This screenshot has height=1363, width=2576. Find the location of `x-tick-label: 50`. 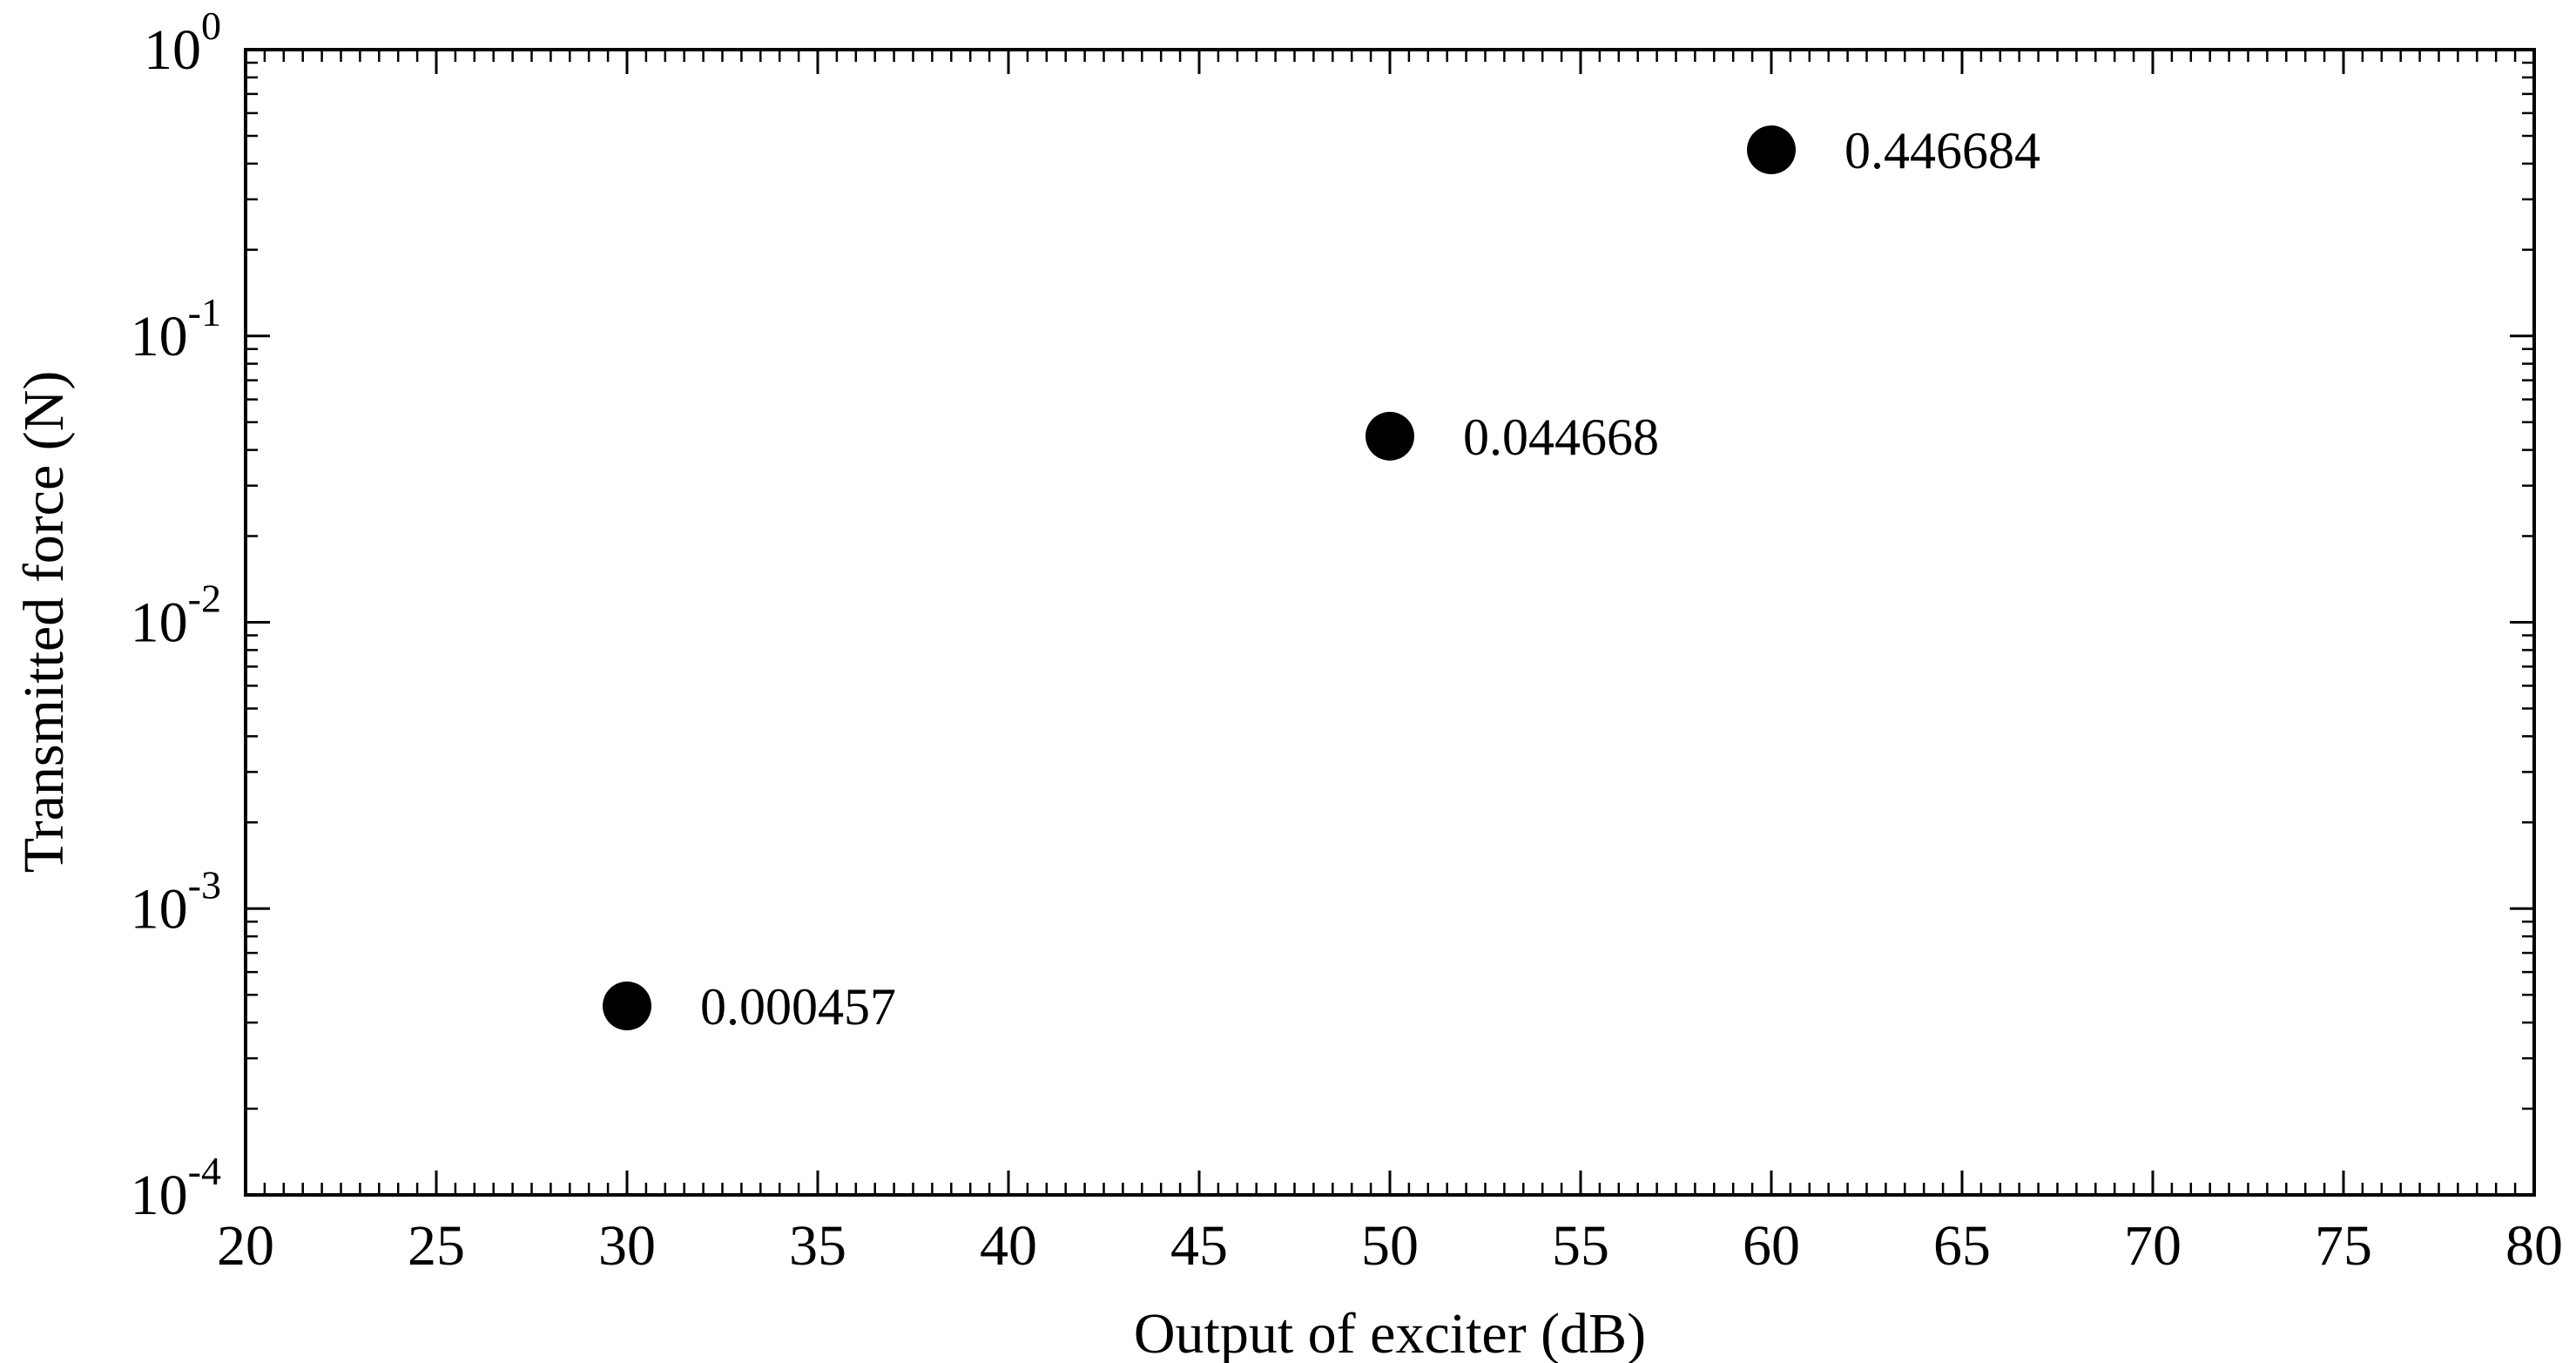

x-tick-label: 50 is located at coordinates (1390, 1246).